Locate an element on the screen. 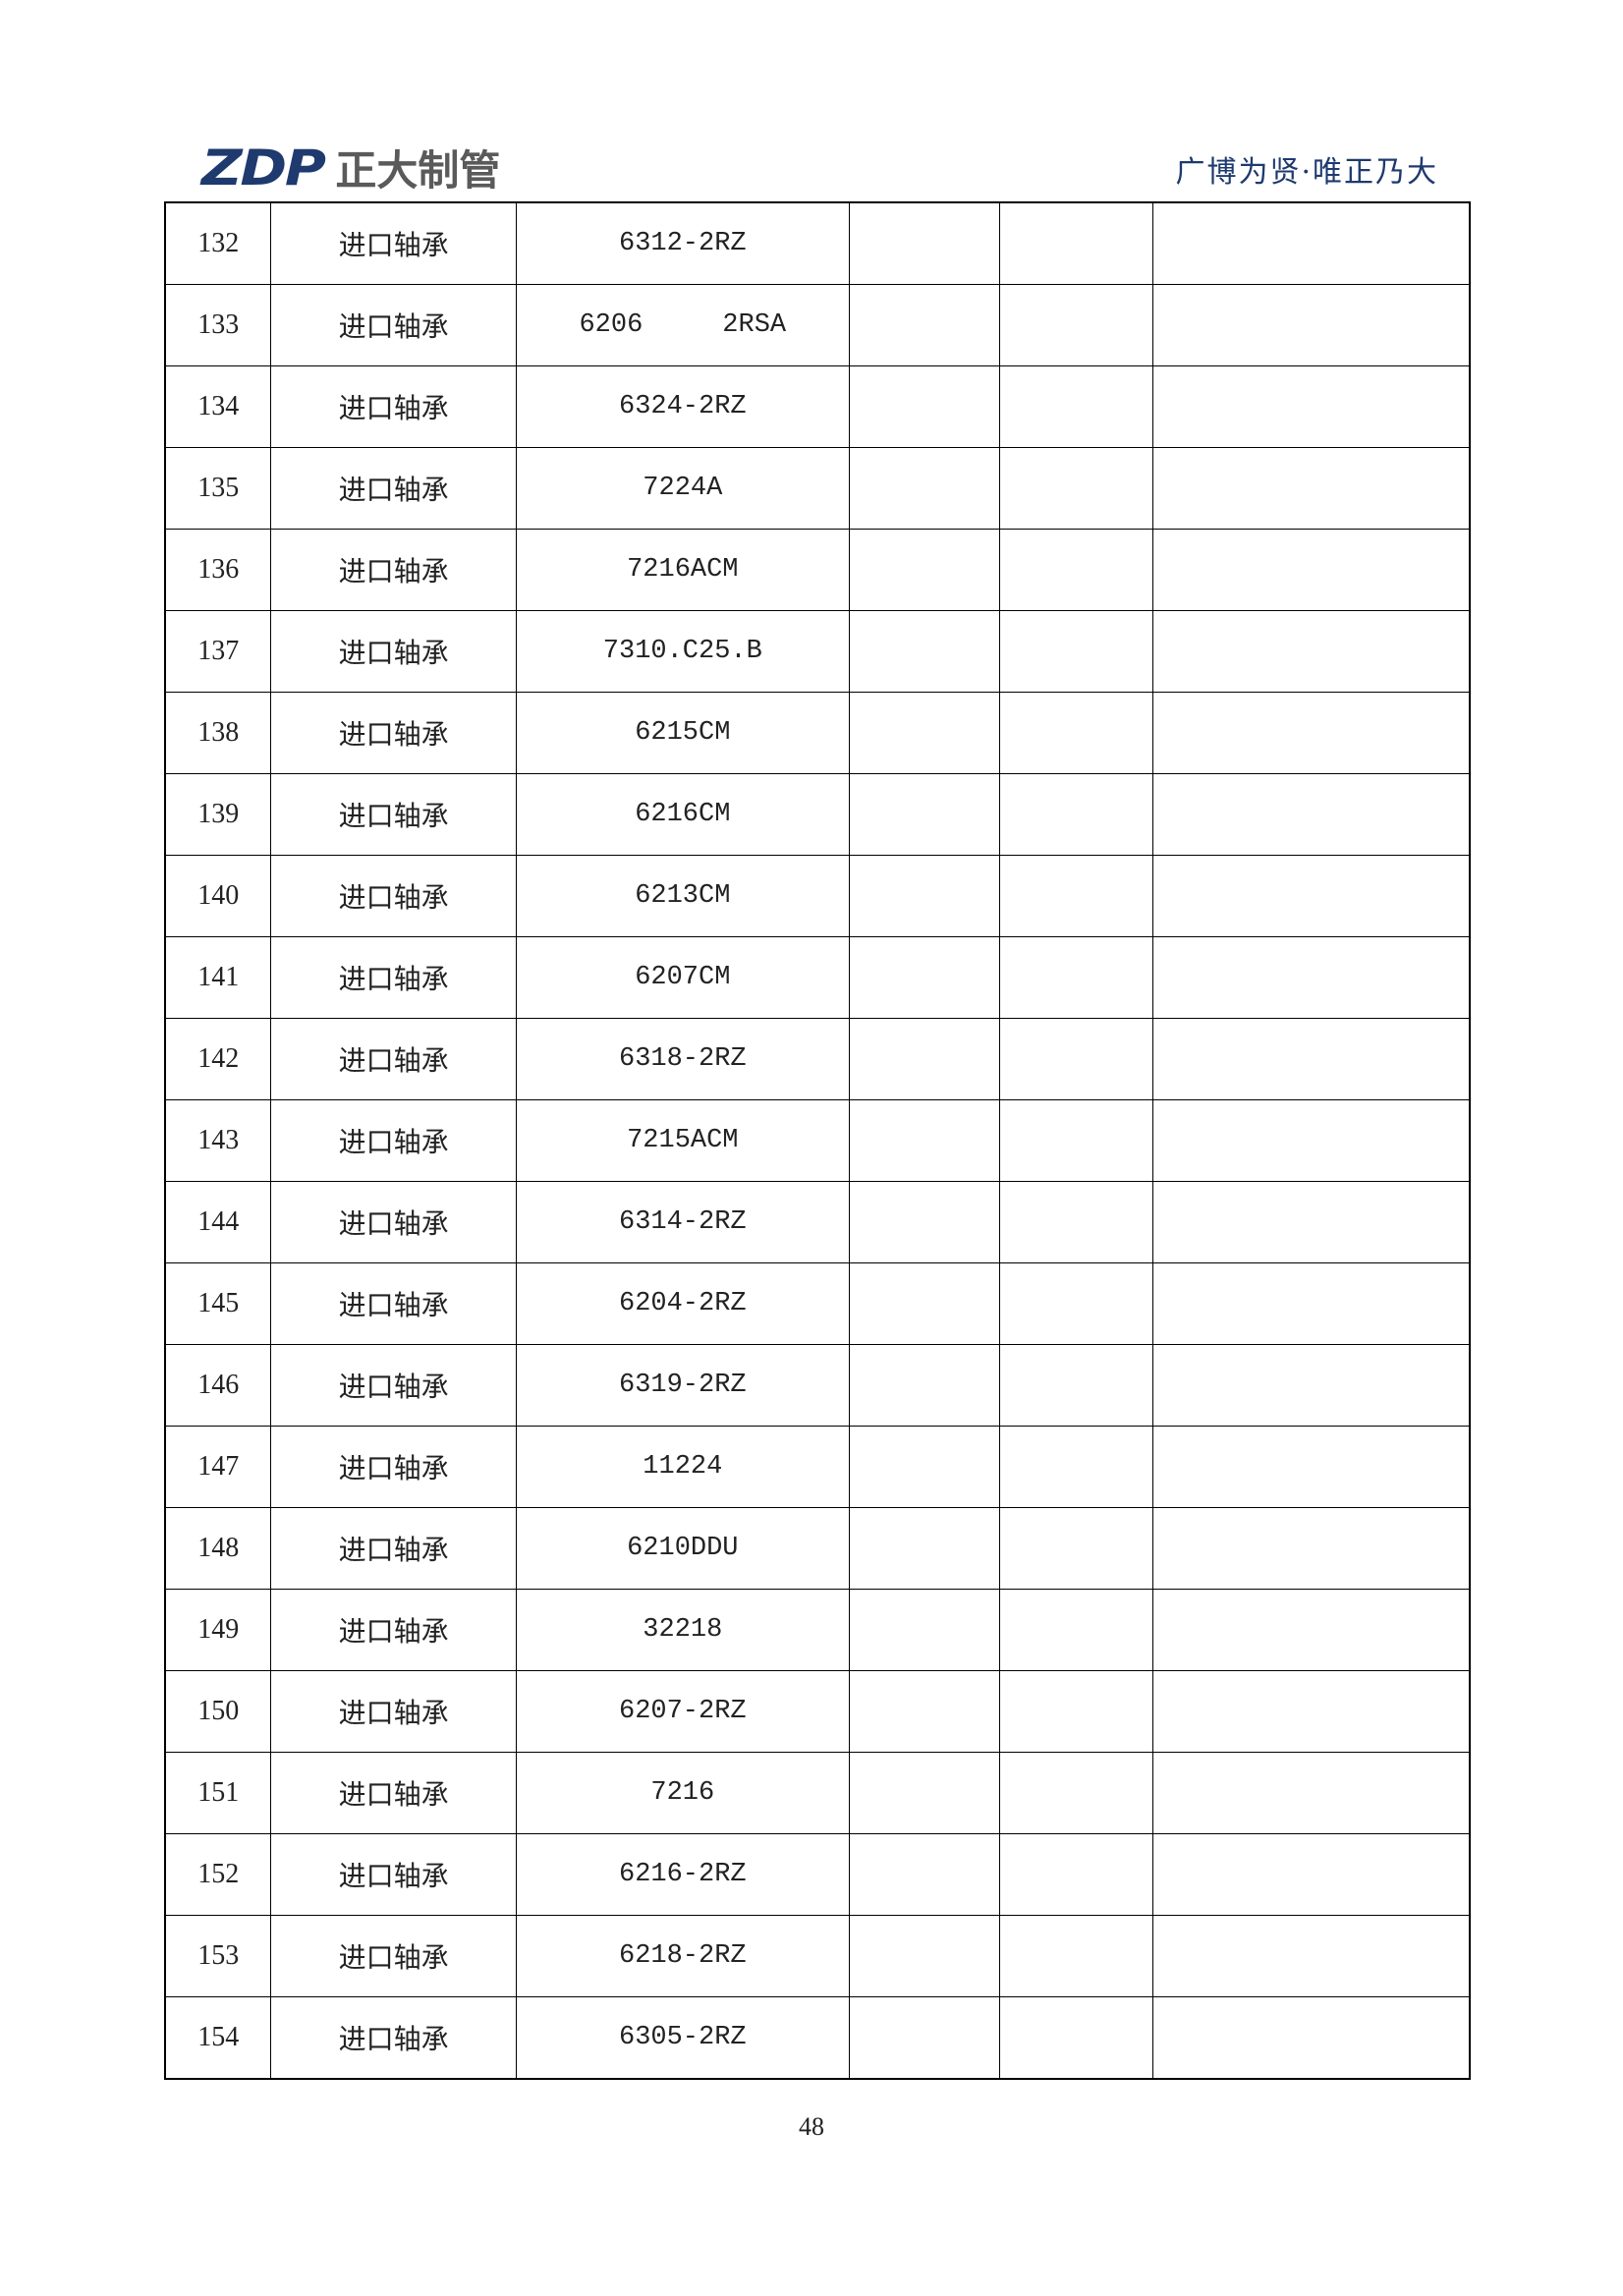  table-row: 150 进口轴承 6207-2RZ is located at coordinates (818, 1711).